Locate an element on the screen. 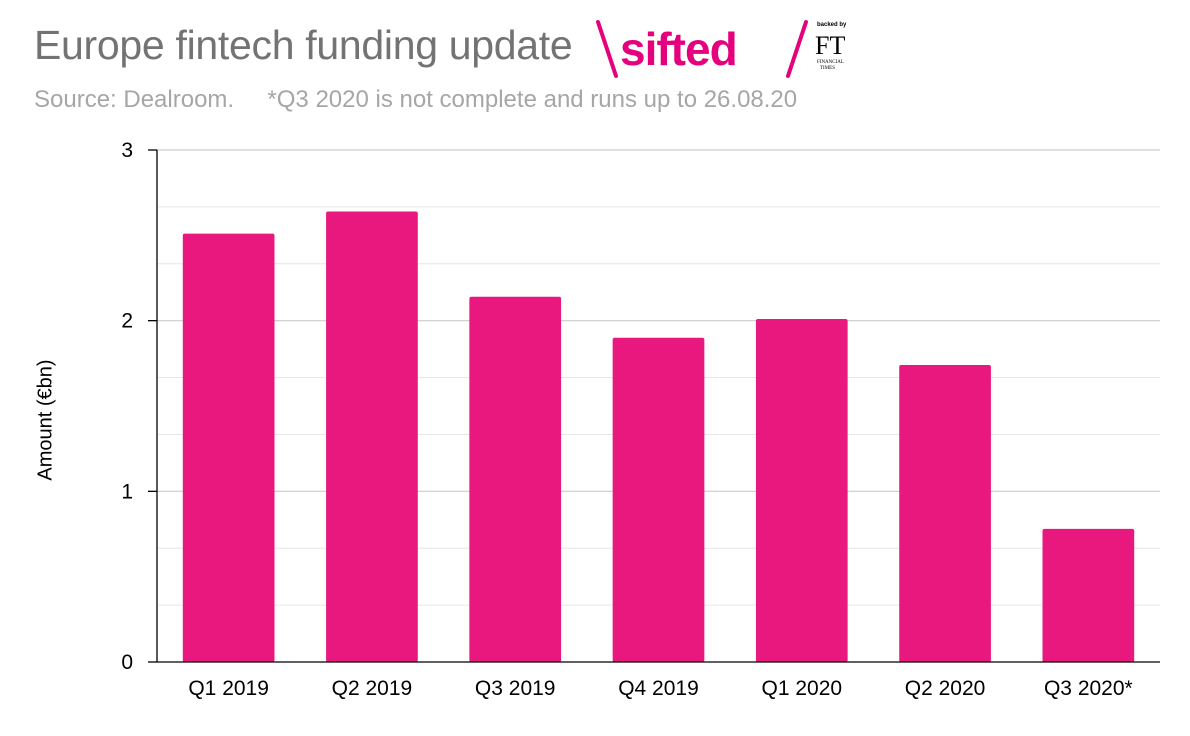  logo-slash is located at coordinates (797, 49).